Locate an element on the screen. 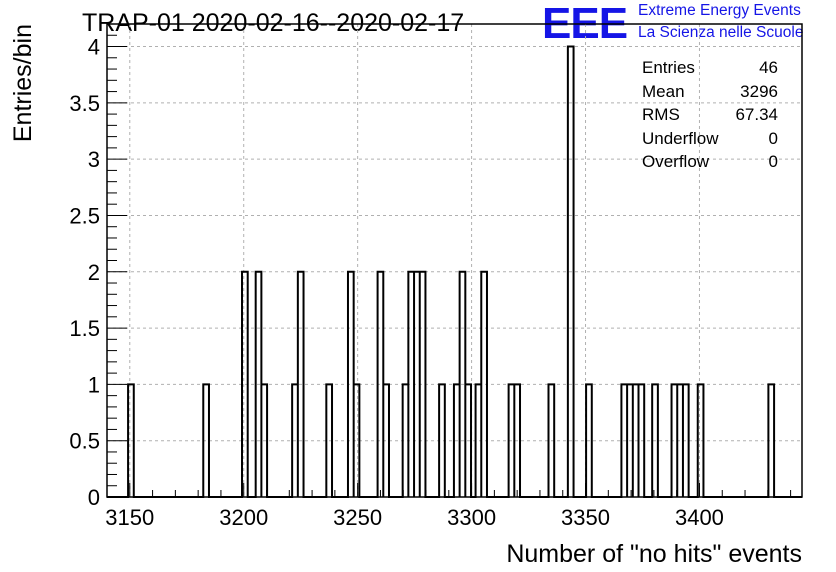 The height and width of the screenshot is (572, 836). y-tick-label: 3 is located at coordinates (94, 159).